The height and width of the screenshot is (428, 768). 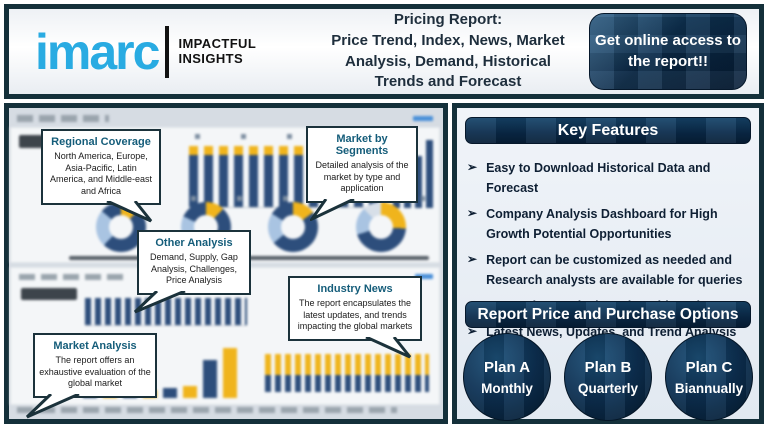 I want to click on plan-name: Plan B, so click(x=608, y=367).